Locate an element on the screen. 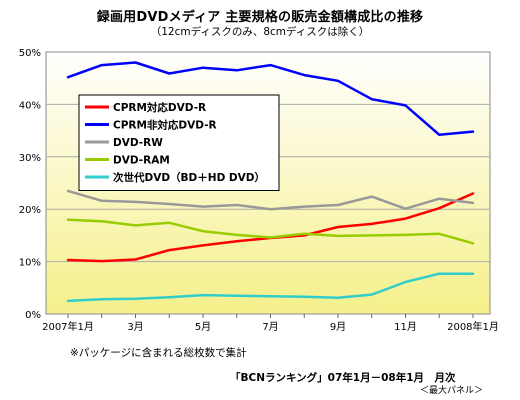 Image resolution: width=520 pixels, height=400 pixels. legend-label: DVD-RAM is located at coordinates (141, 161).